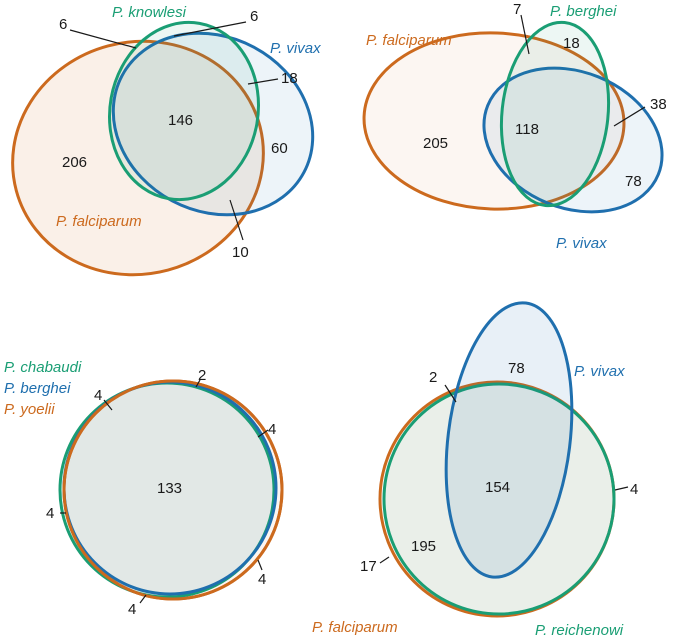  What do you see at coordinates (497, 487) in the screenshot?
I see `count-label: 154` at bounding box center [497, 487].